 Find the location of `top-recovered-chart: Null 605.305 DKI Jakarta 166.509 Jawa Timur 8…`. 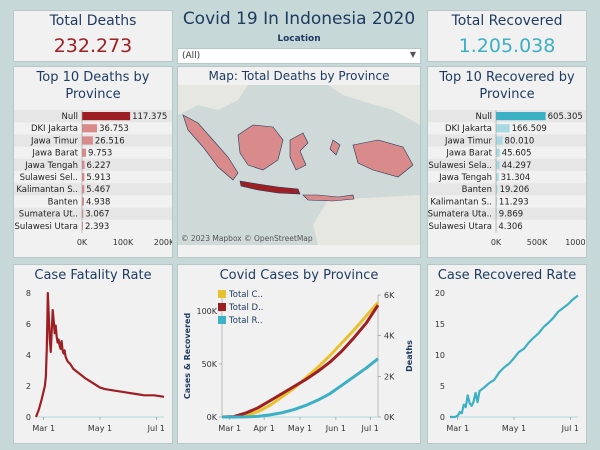

top-recovered-chart: Null 605.305 DKI Jakarta 166.509 Jawa Timur 8… is located at coordinates (507, 178).